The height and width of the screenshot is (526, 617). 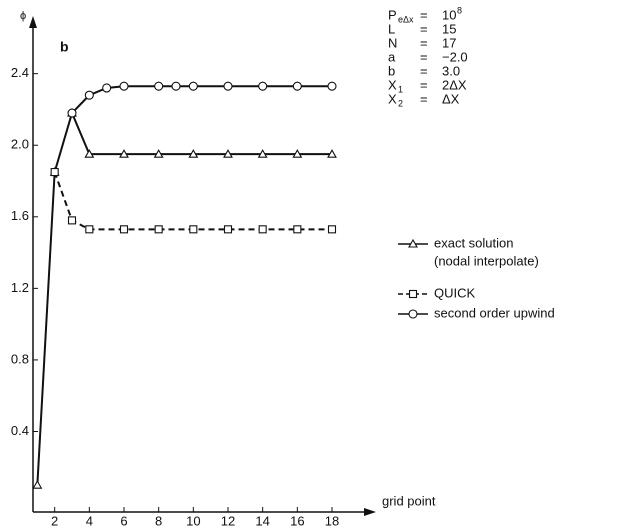 I want to click on x-tick-label: 6, so click(x=123, y=519).